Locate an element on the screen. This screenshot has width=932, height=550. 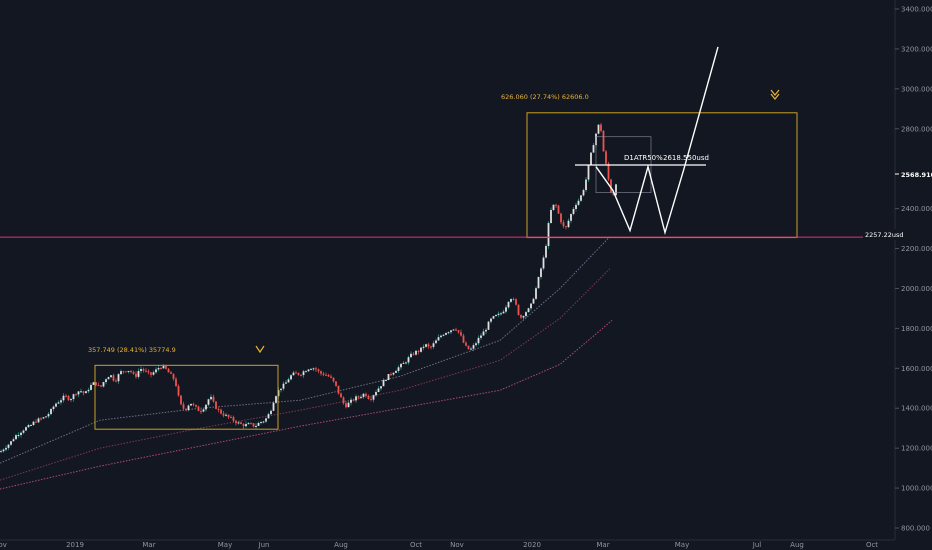
y-tick-label: 1200.000 is located at coordinates (916, 449).